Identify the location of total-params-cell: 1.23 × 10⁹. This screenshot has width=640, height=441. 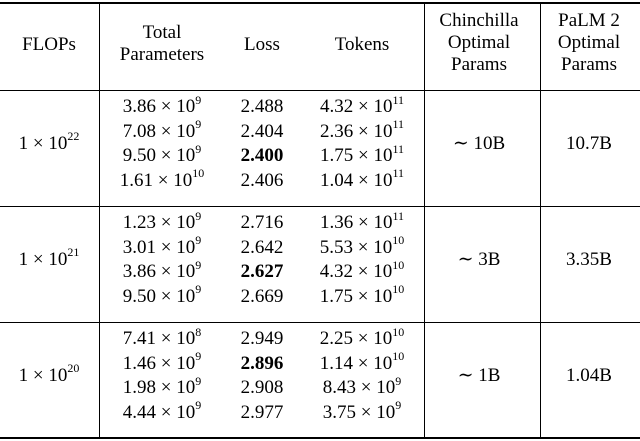
(162, 220).